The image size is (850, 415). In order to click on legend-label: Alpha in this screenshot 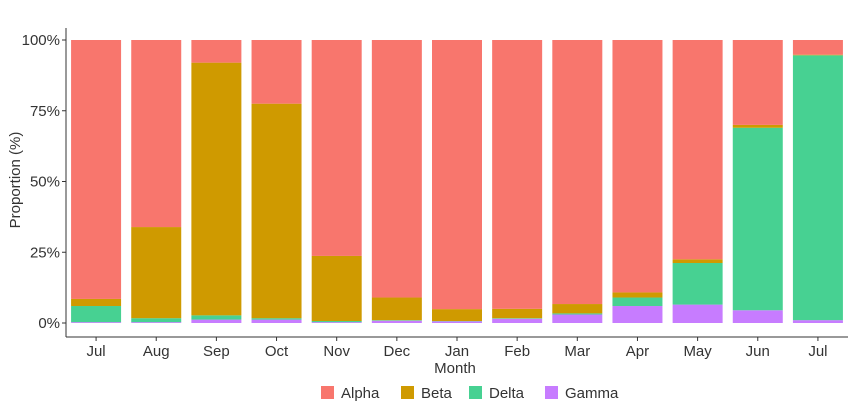, I will do `click(360, 393)`.